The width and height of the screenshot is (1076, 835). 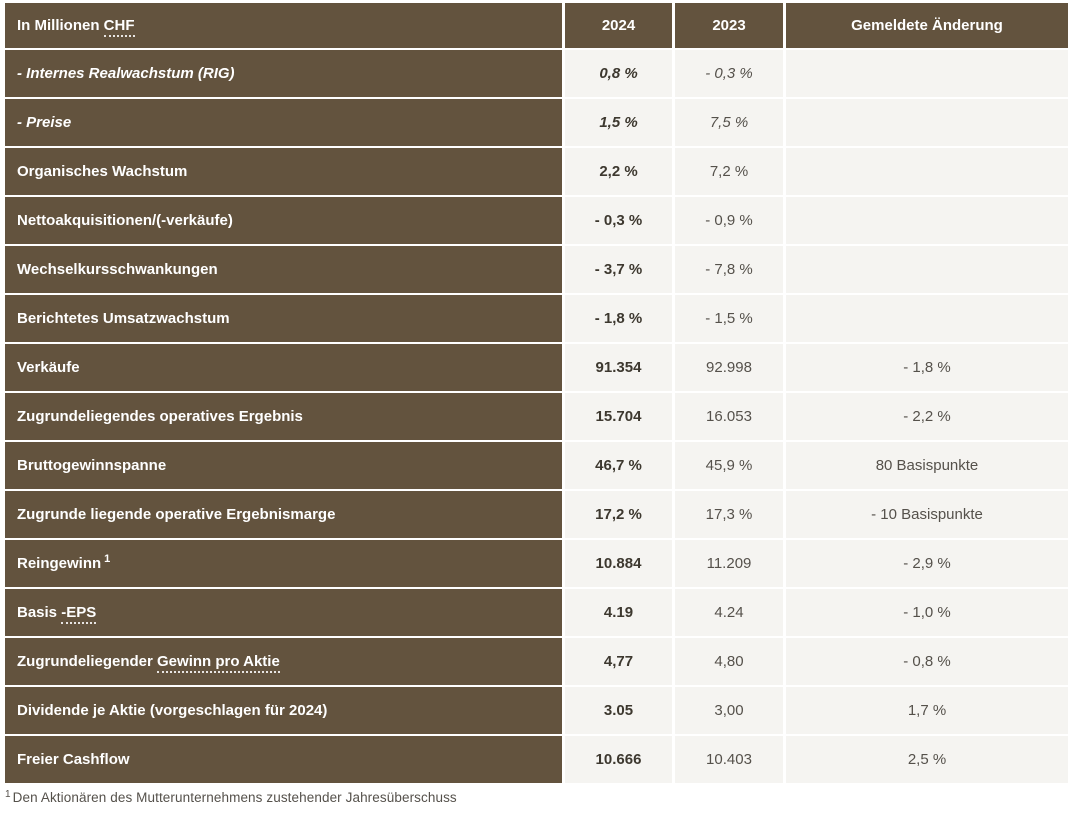 I want to click on row-label-cell: Freier Cashflow, so click(x=283, y=759).